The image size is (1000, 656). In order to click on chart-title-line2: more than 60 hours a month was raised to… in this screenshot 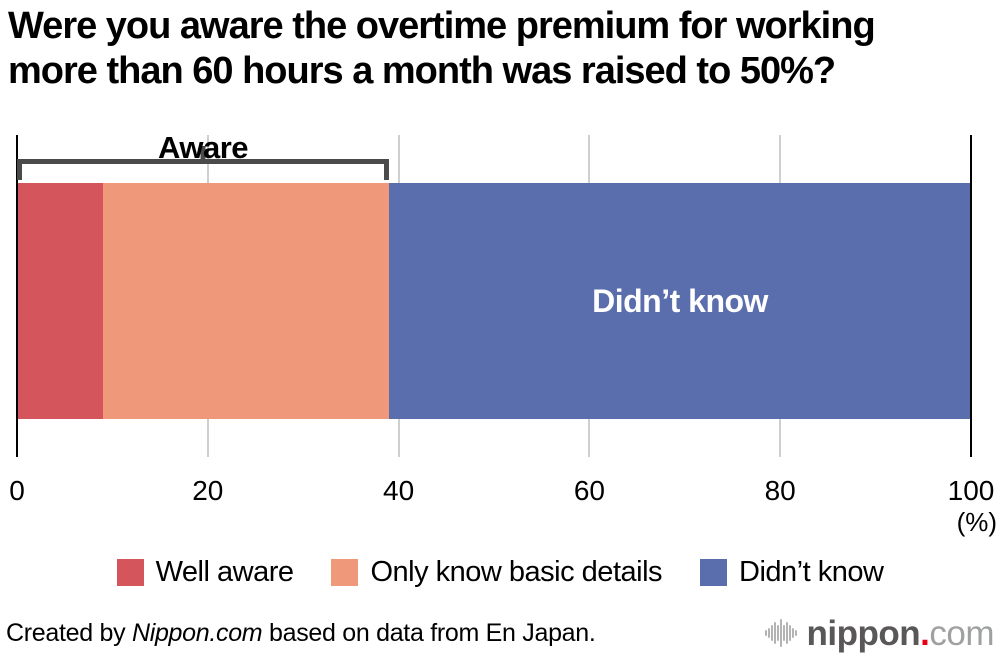, I will do `click(422, 71)`.